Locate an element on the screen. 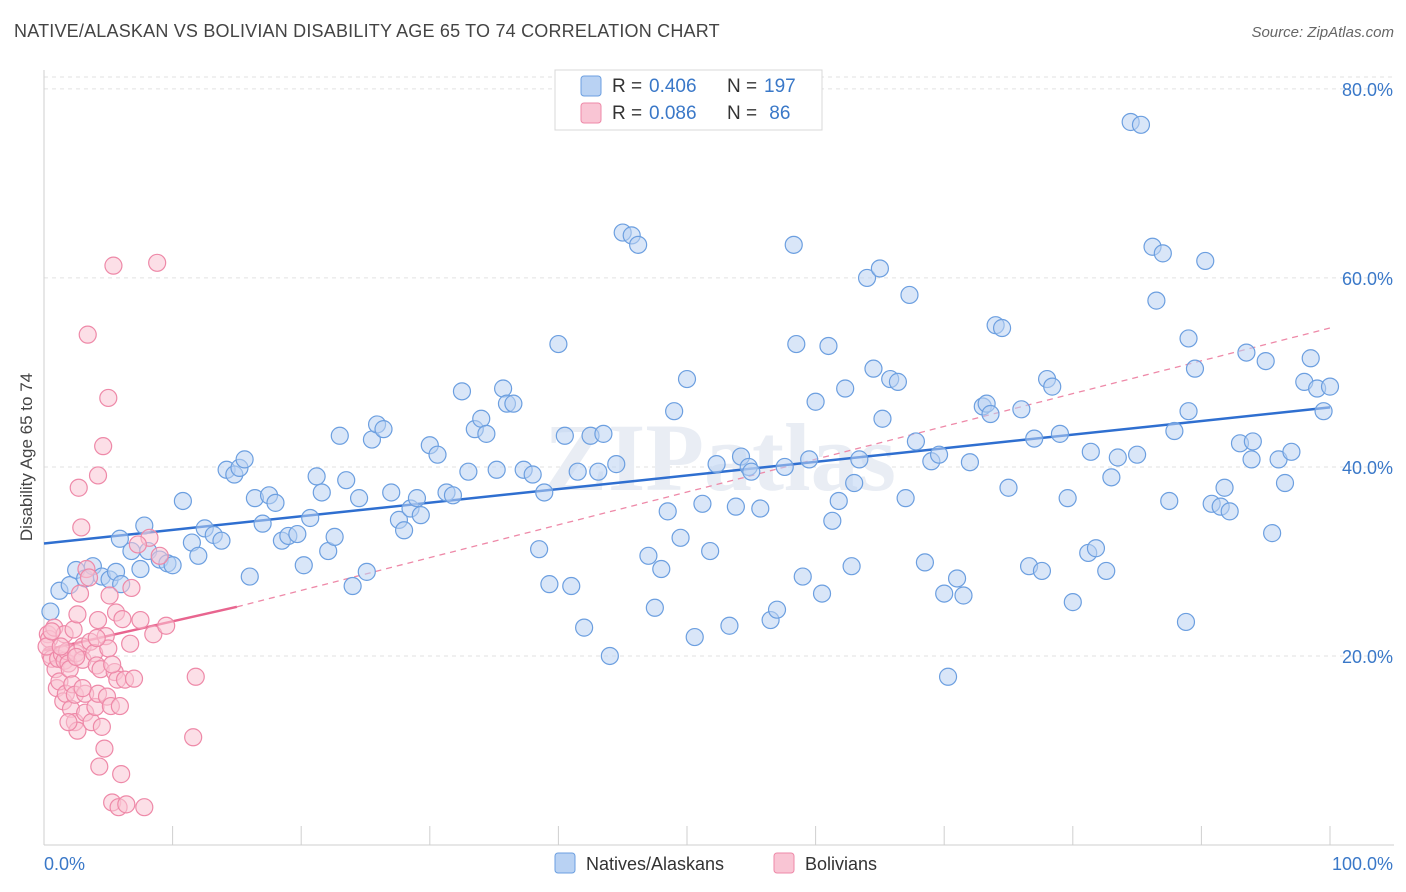 The width and height of the screenshot is (1406, 892). bolivian-points is located at coordinates (121, 535).